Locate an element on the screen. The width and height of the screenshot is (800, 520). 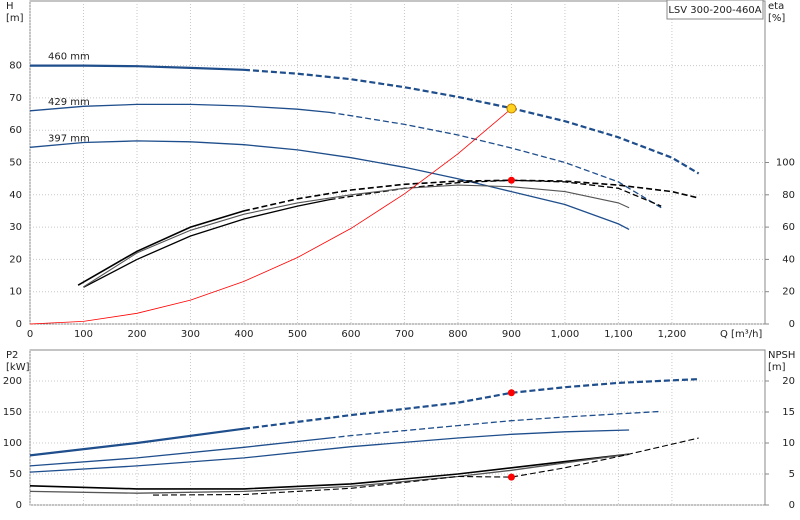
y-tick-label: 200 is located at coordinates (12, 381).